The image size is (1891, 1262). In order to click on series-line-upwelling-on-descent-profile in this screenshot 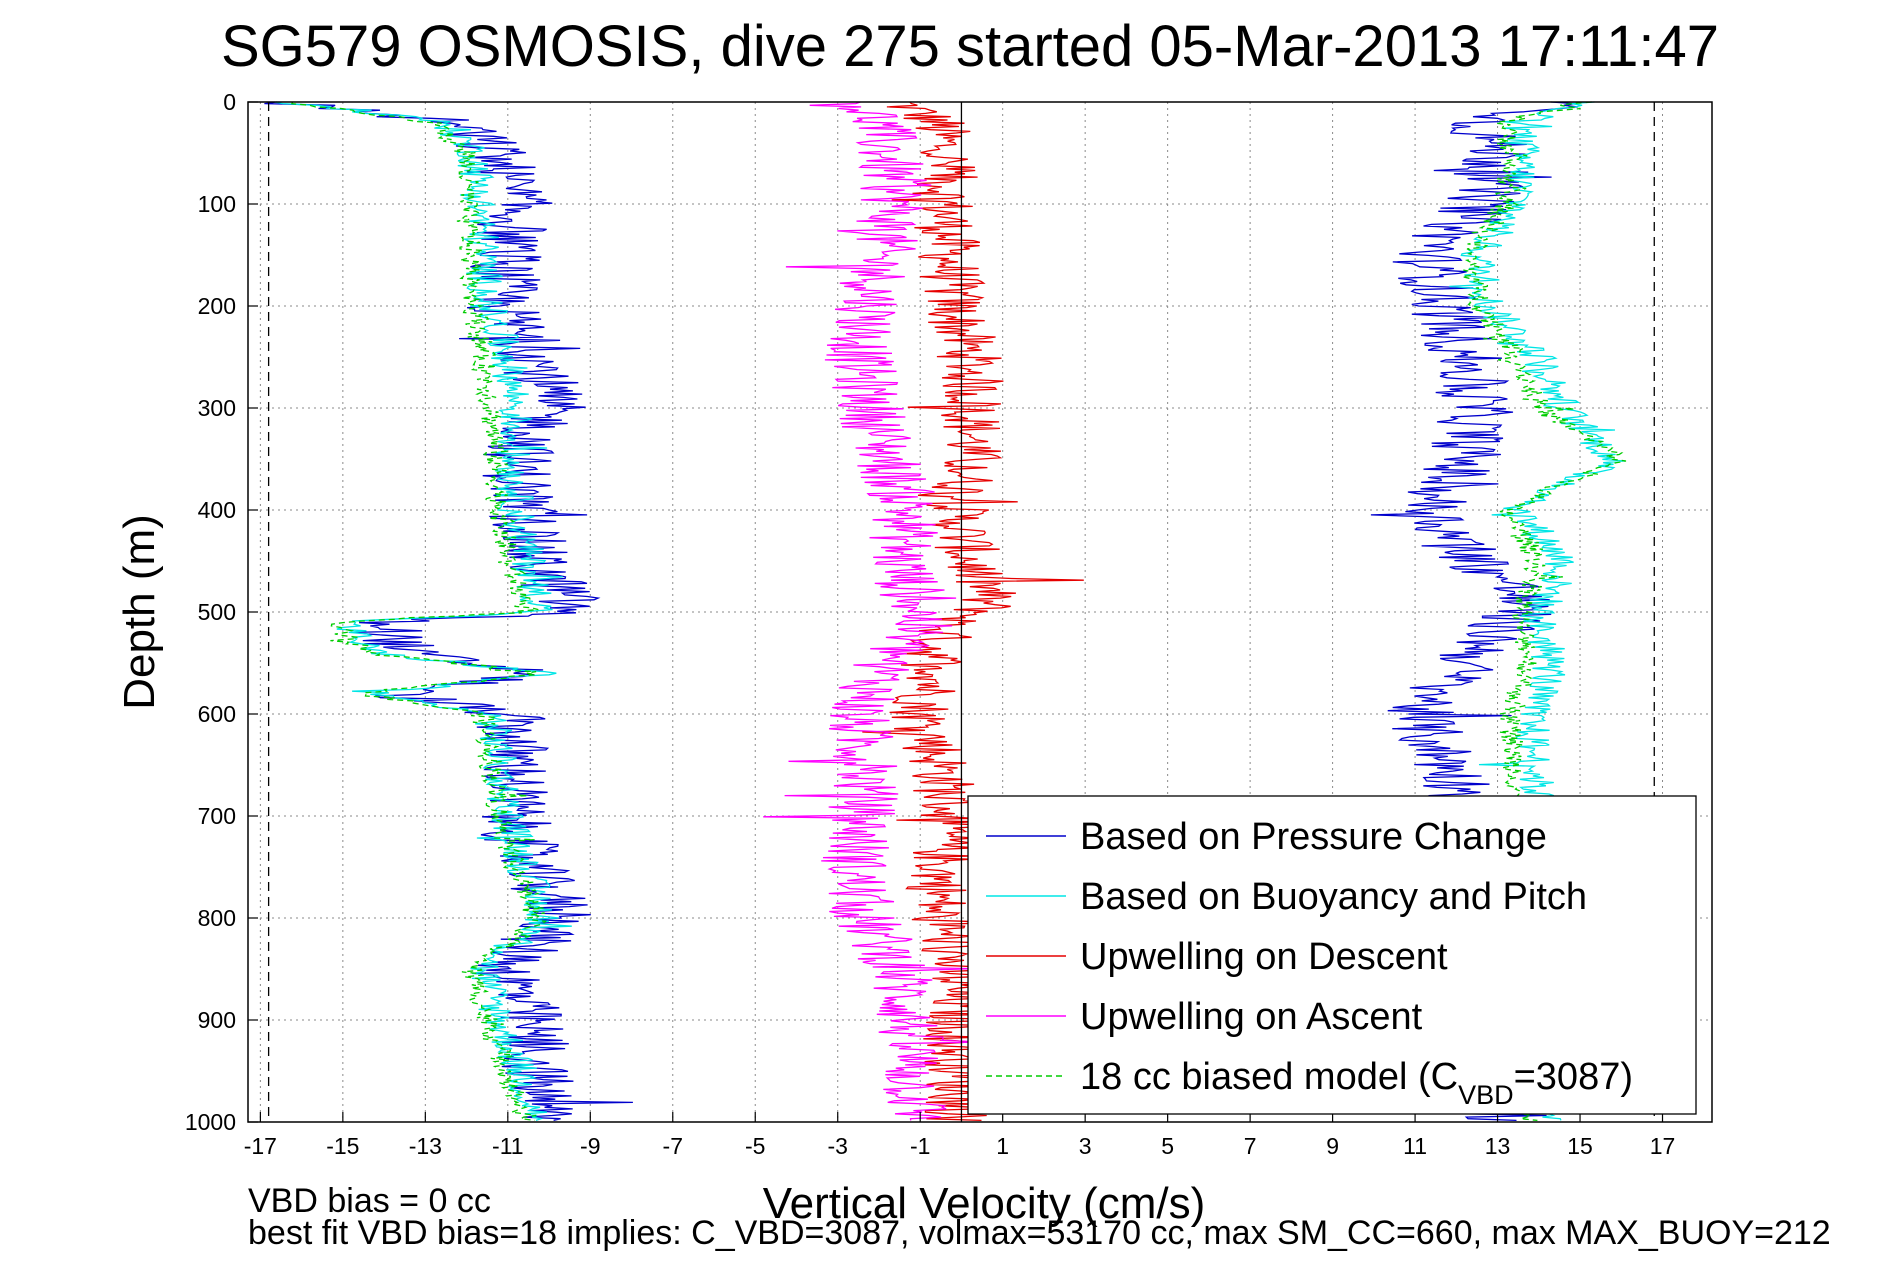, I will do `click(973, 611)`.